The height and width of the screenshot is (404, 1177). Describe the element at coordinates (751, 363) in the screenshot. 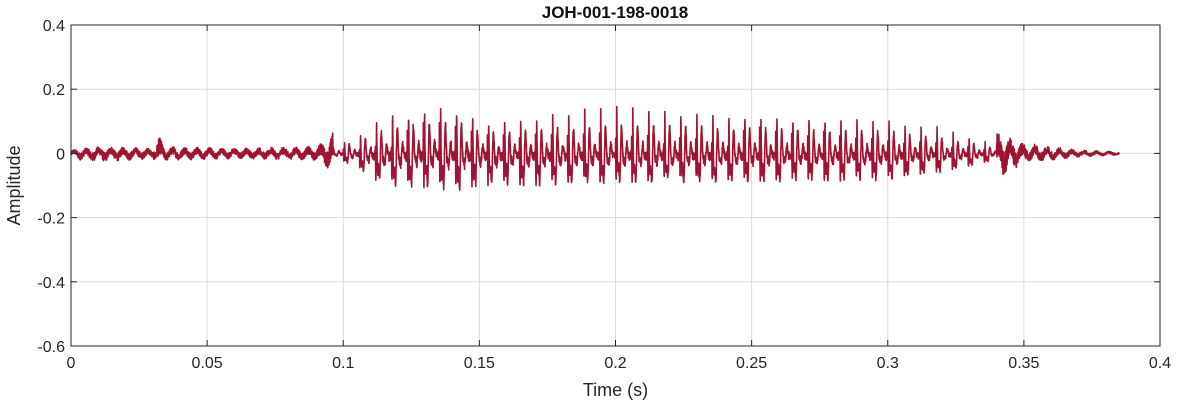

I see `x-tick-label: 0.25` at that location.